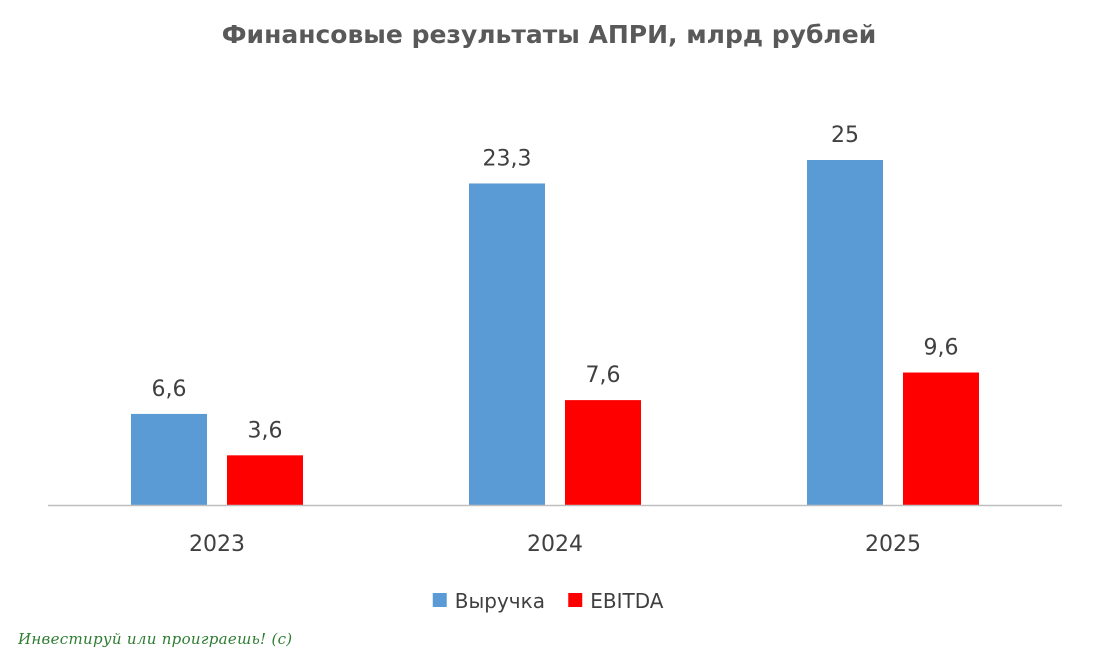 Image resolution: width=1098 pixels, height=672 pixels. What do you see at coordinates (941, 438) in the screenshot?
I see `bar-ebitda-2025` at bounding box center [941, 438].